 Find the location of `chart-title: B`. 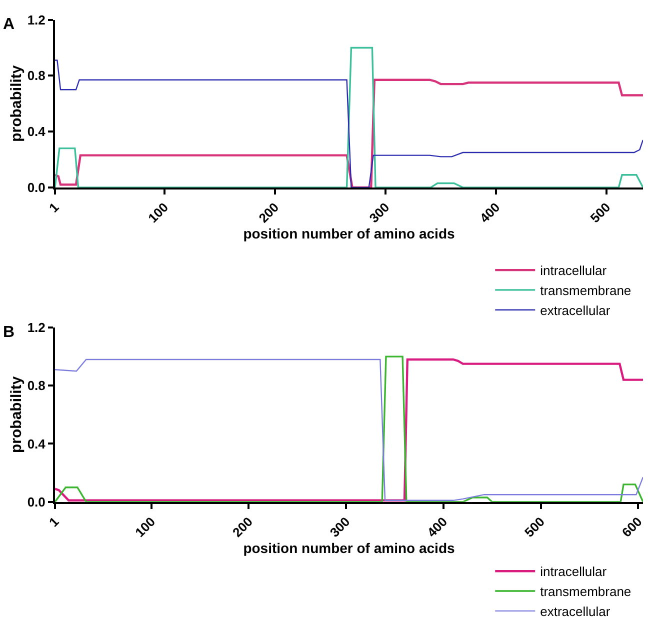

chart-title: B is located at coordinates (9, 332).